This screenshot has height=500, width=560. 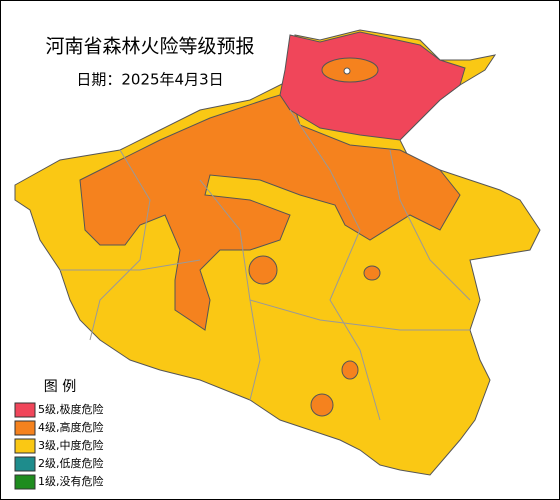 I want to click on legend-title: 图 例, so click(x=60, y=387).